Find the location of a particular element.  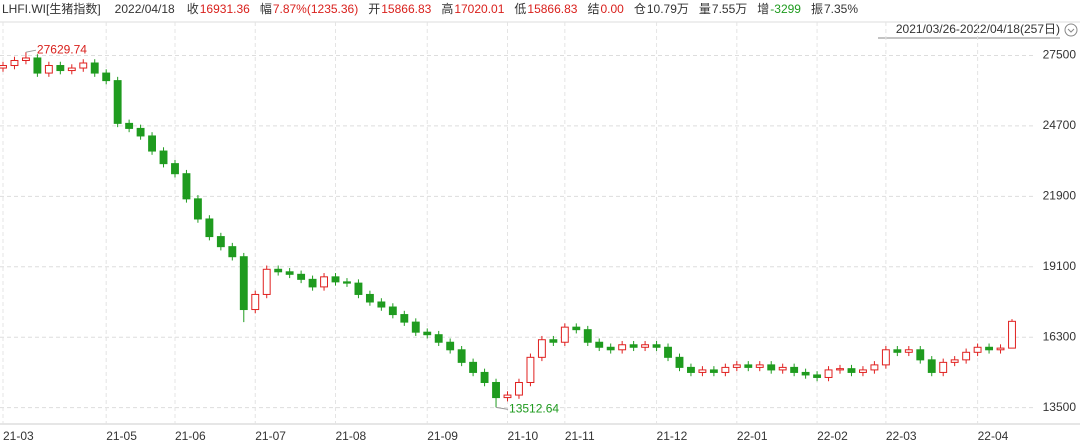

y-tick-label: 27500 is located at coordinates (1060, 55).